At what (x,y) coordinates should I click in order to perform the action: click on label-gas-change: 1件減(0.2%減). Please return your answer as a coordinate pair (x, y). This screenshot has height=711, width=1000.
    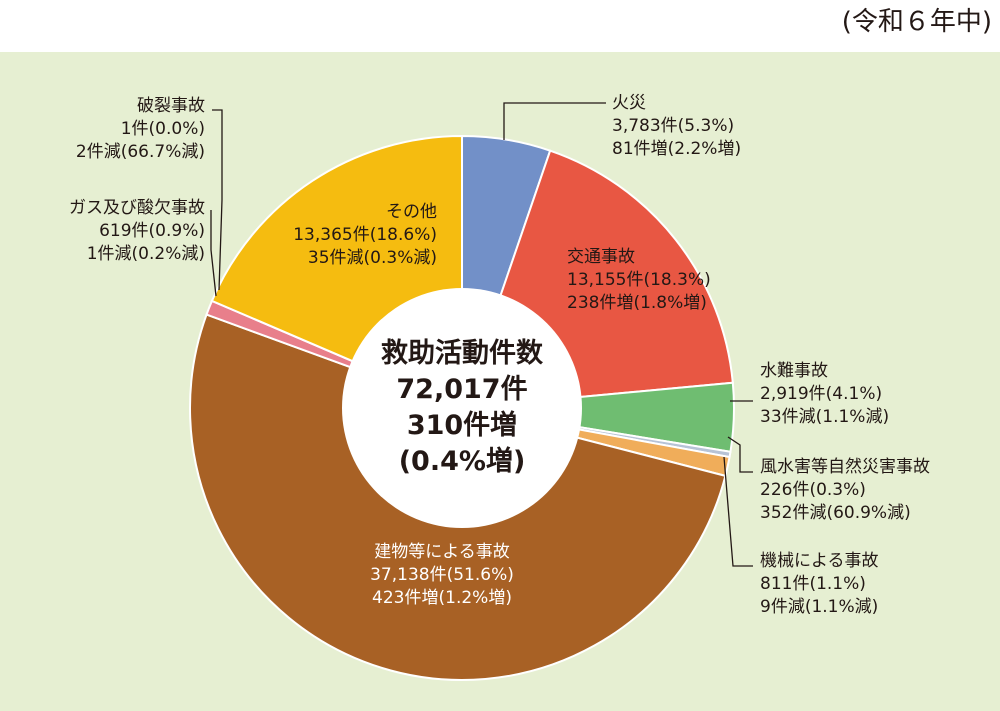
    Looking at the image, I should click on (146, 254).